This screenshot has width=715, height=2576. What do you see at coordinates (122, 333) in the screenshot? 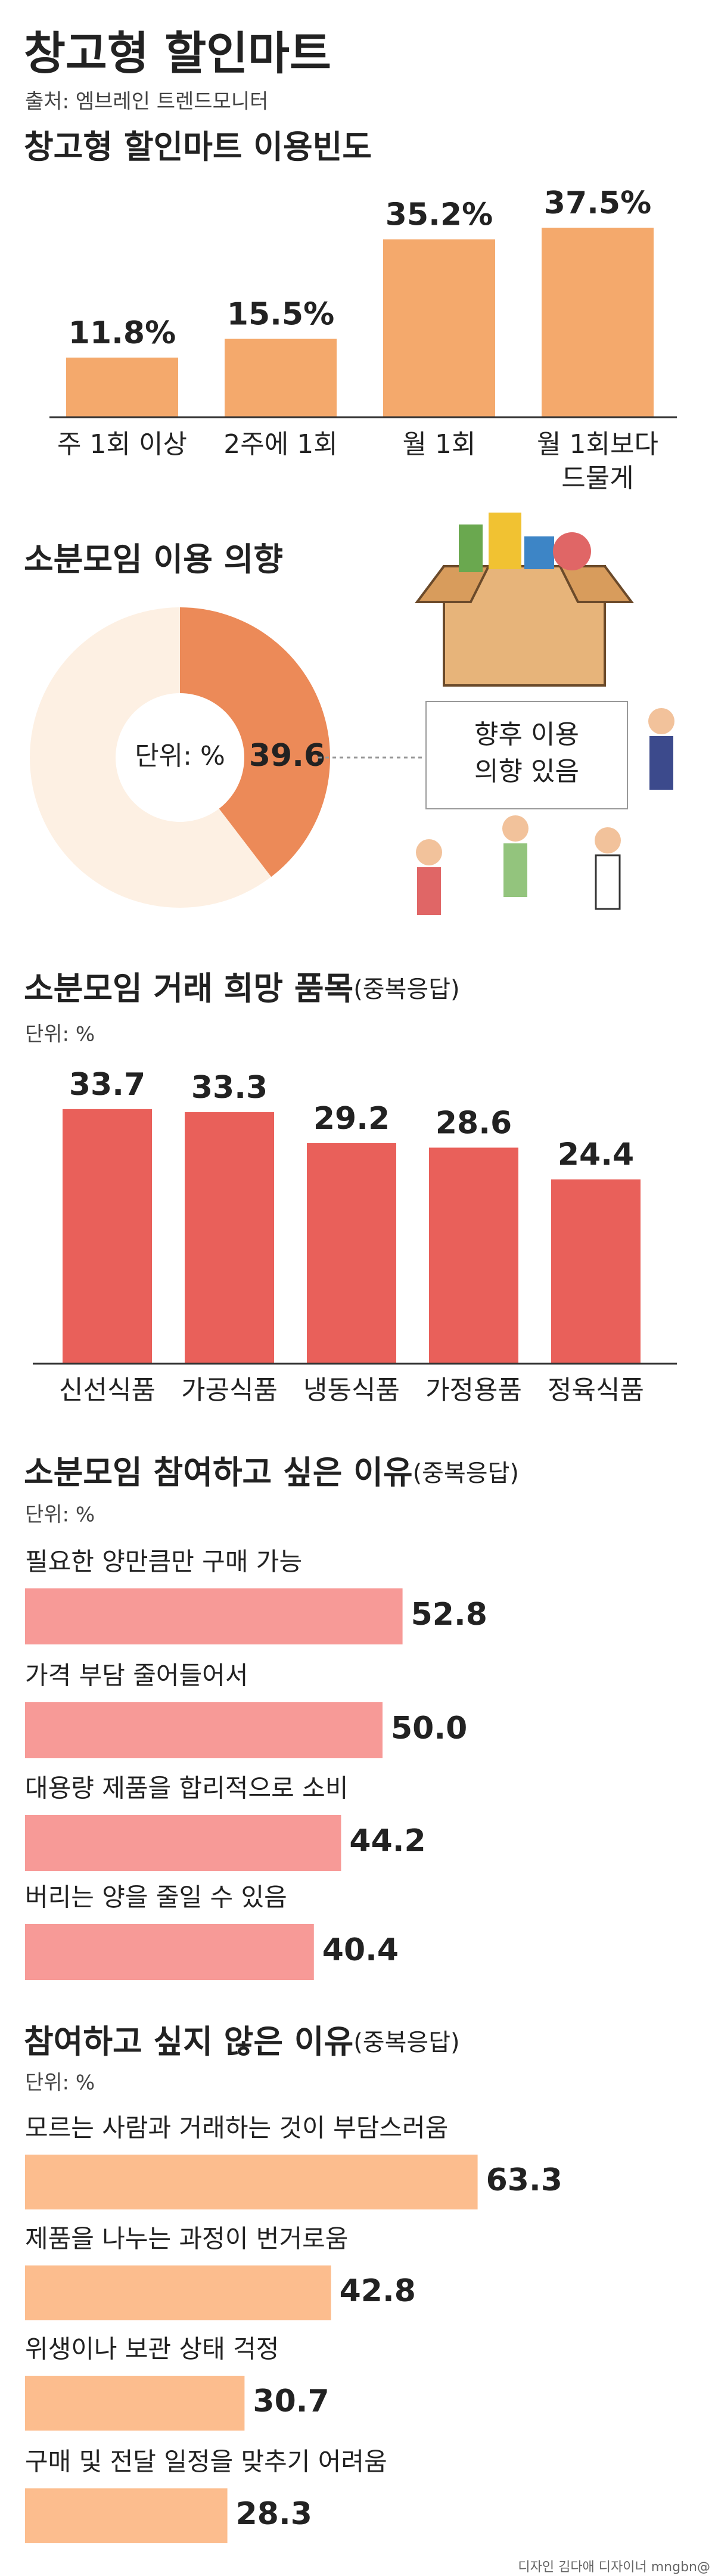
I see `value-label: 11.8%` at bounding box center [122, 333].